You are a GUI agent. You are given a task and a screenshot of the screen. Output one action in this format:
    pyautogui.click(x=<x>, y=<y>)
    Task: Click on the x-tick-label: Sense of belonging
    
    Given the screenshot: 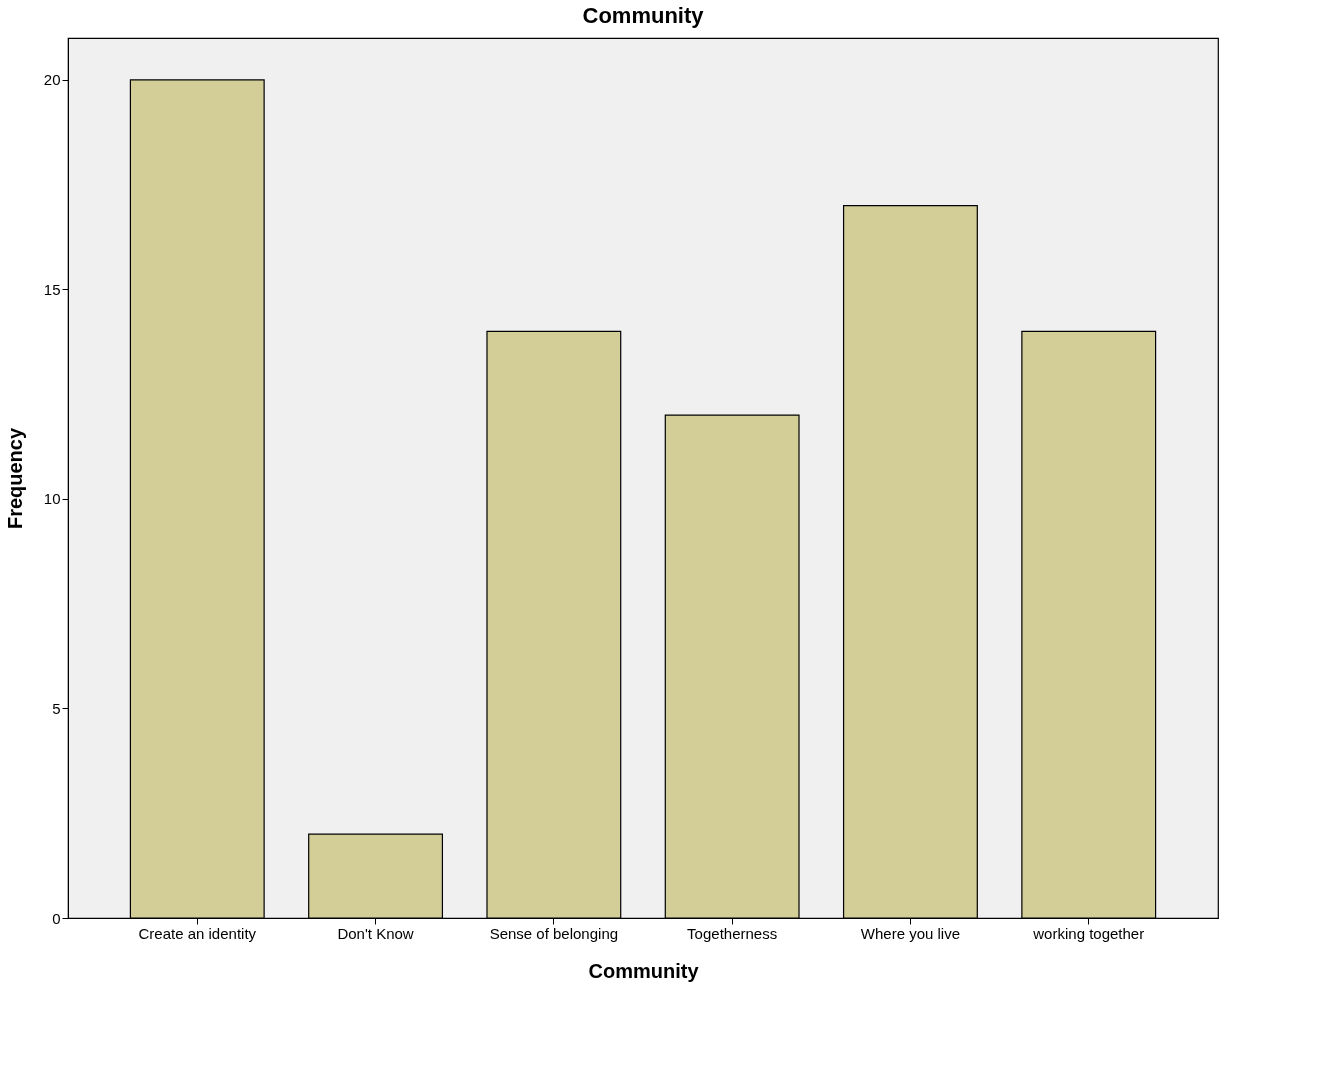 What is the action you would take?
    pyautogui.click(x=554, y=933)
    